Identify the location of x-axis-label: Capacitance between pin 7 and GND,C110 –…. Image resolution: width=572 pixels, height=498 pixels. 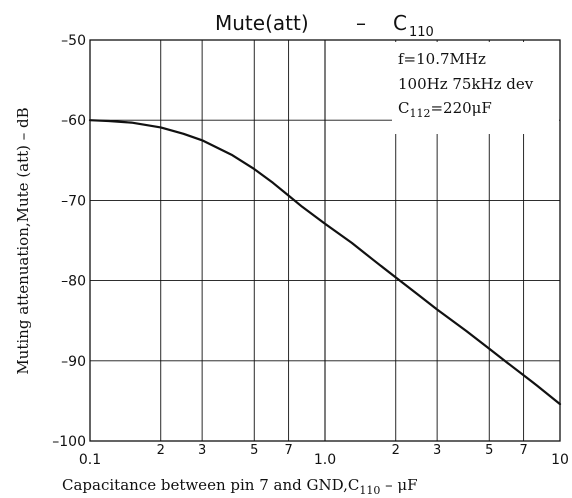
(240, 486).